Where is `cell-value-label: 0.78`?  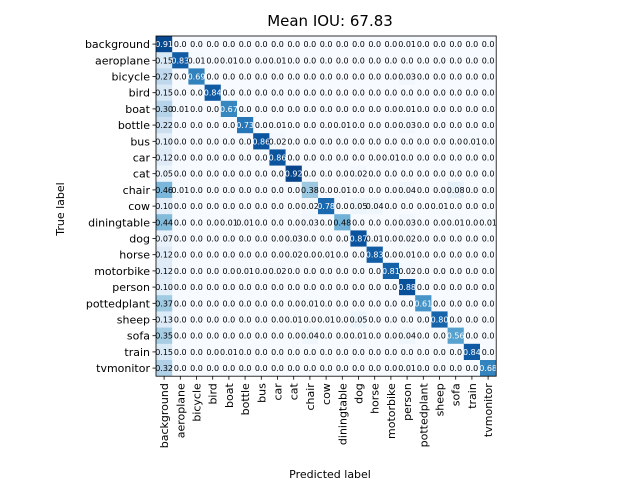
cell-value-label: 0.78 is located at coordinates (326, 206).